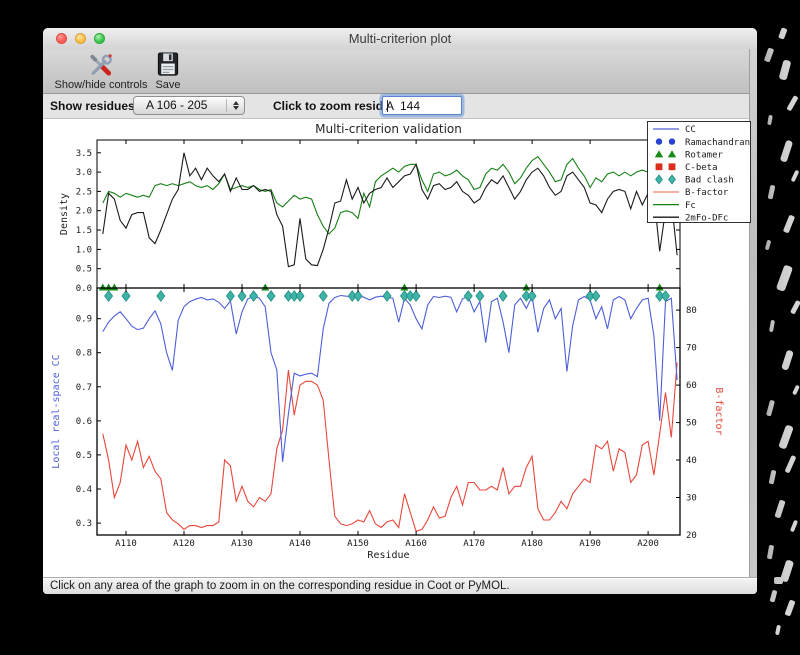 The width and height of the screenshot is (800, 655). I want to click on zoom-residue-label: Click to zoom residue:, so click(337, 106).